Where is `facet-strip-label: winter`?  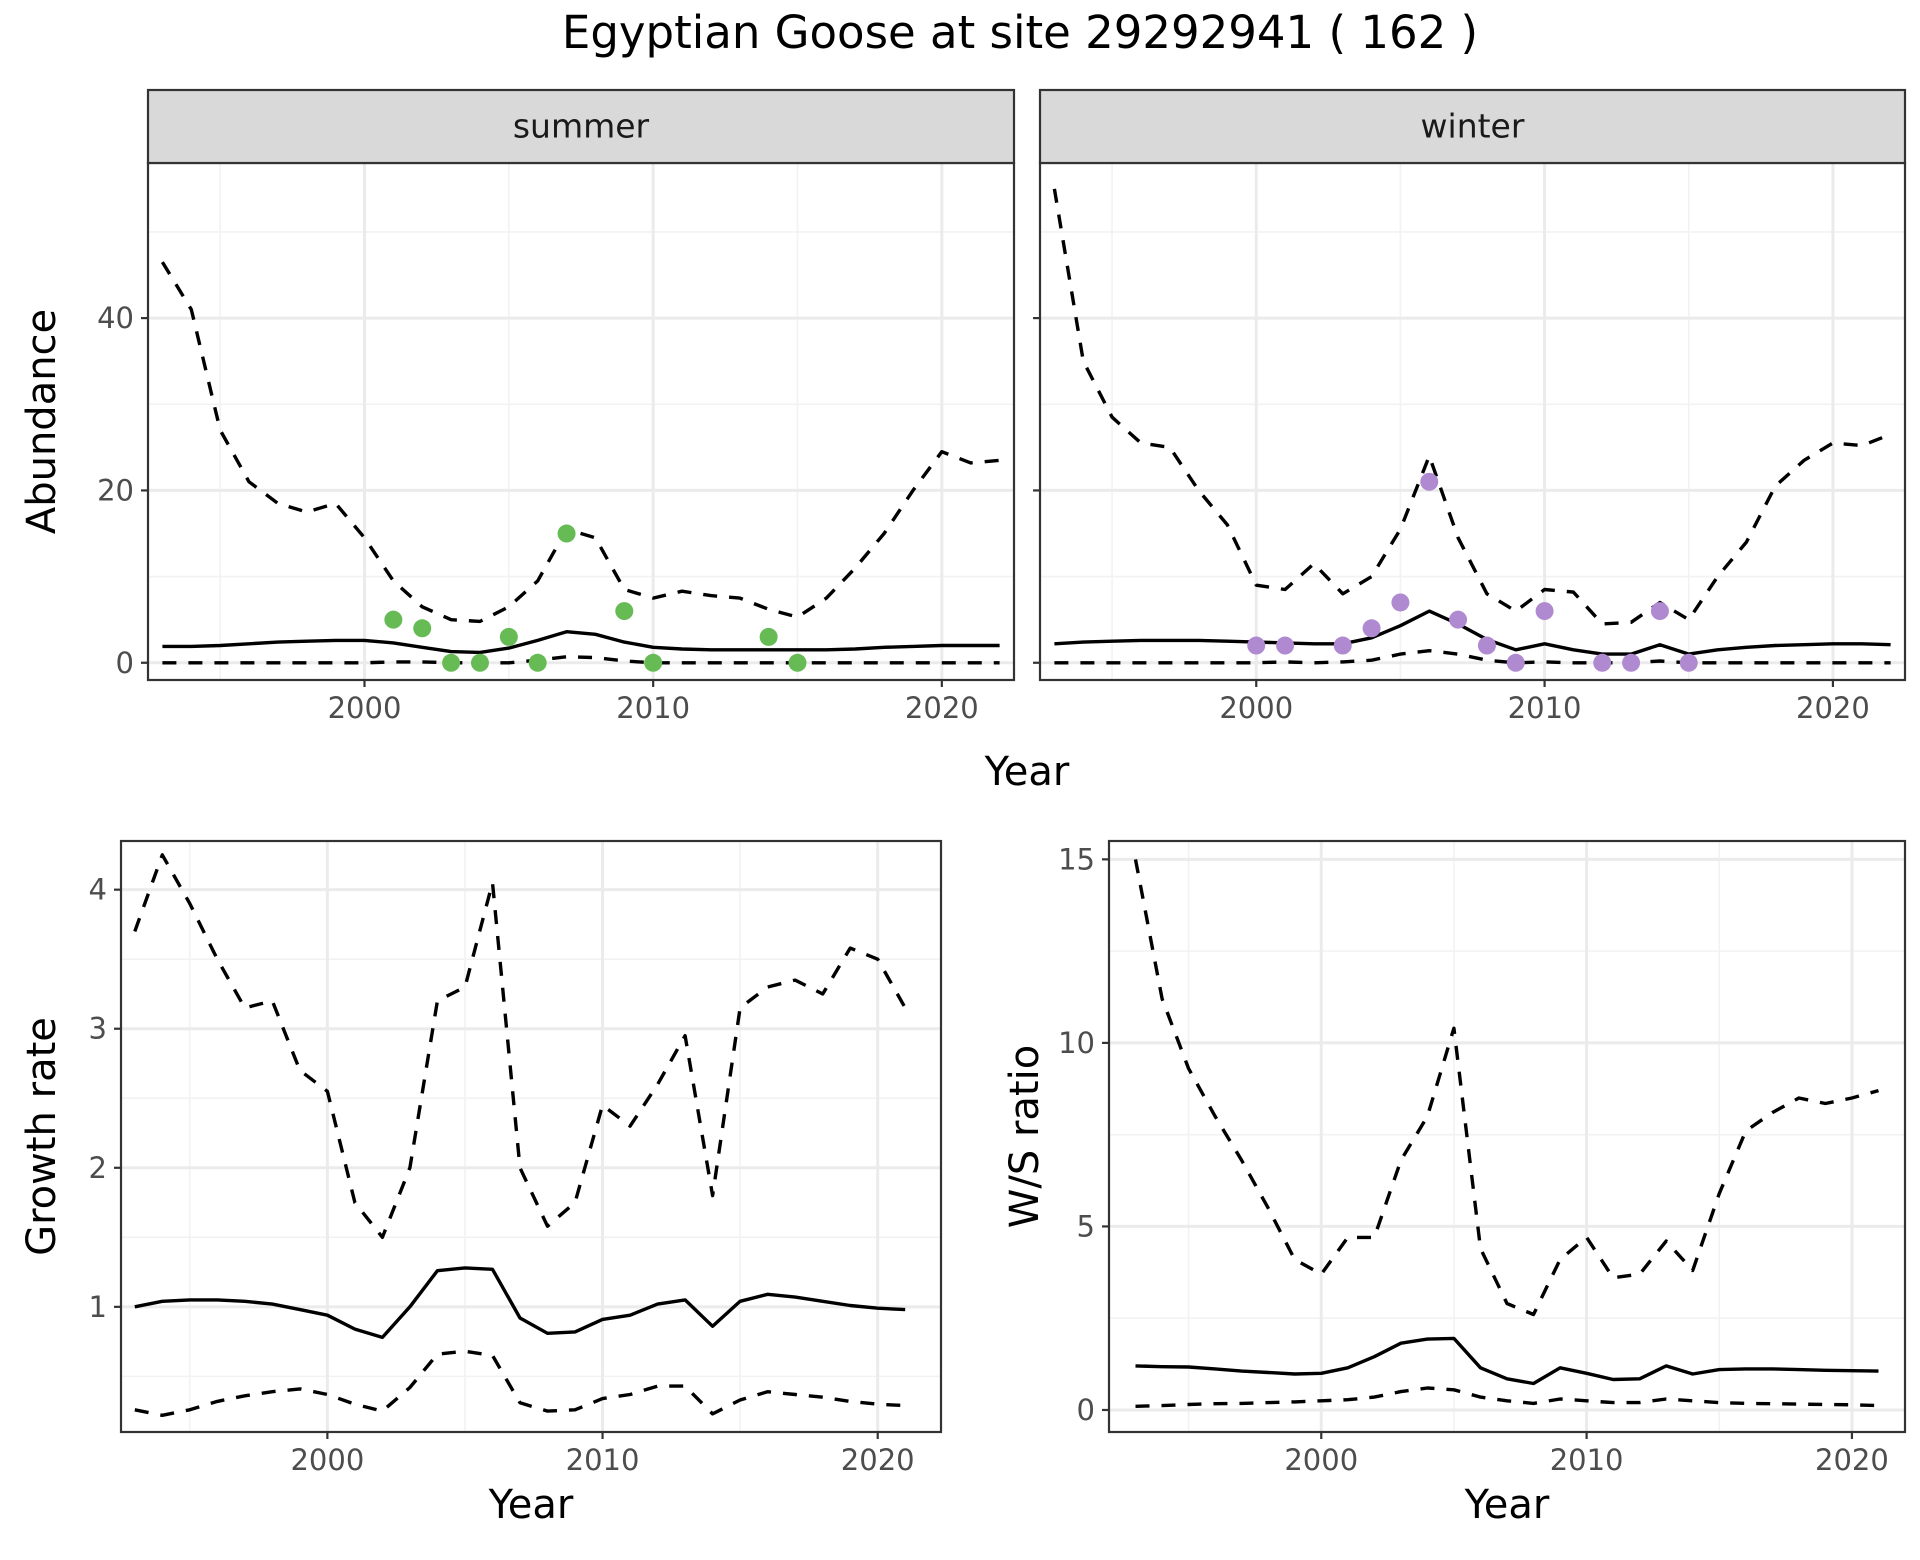
facet-strip-label: winter is located at coordinates (1473, 126).